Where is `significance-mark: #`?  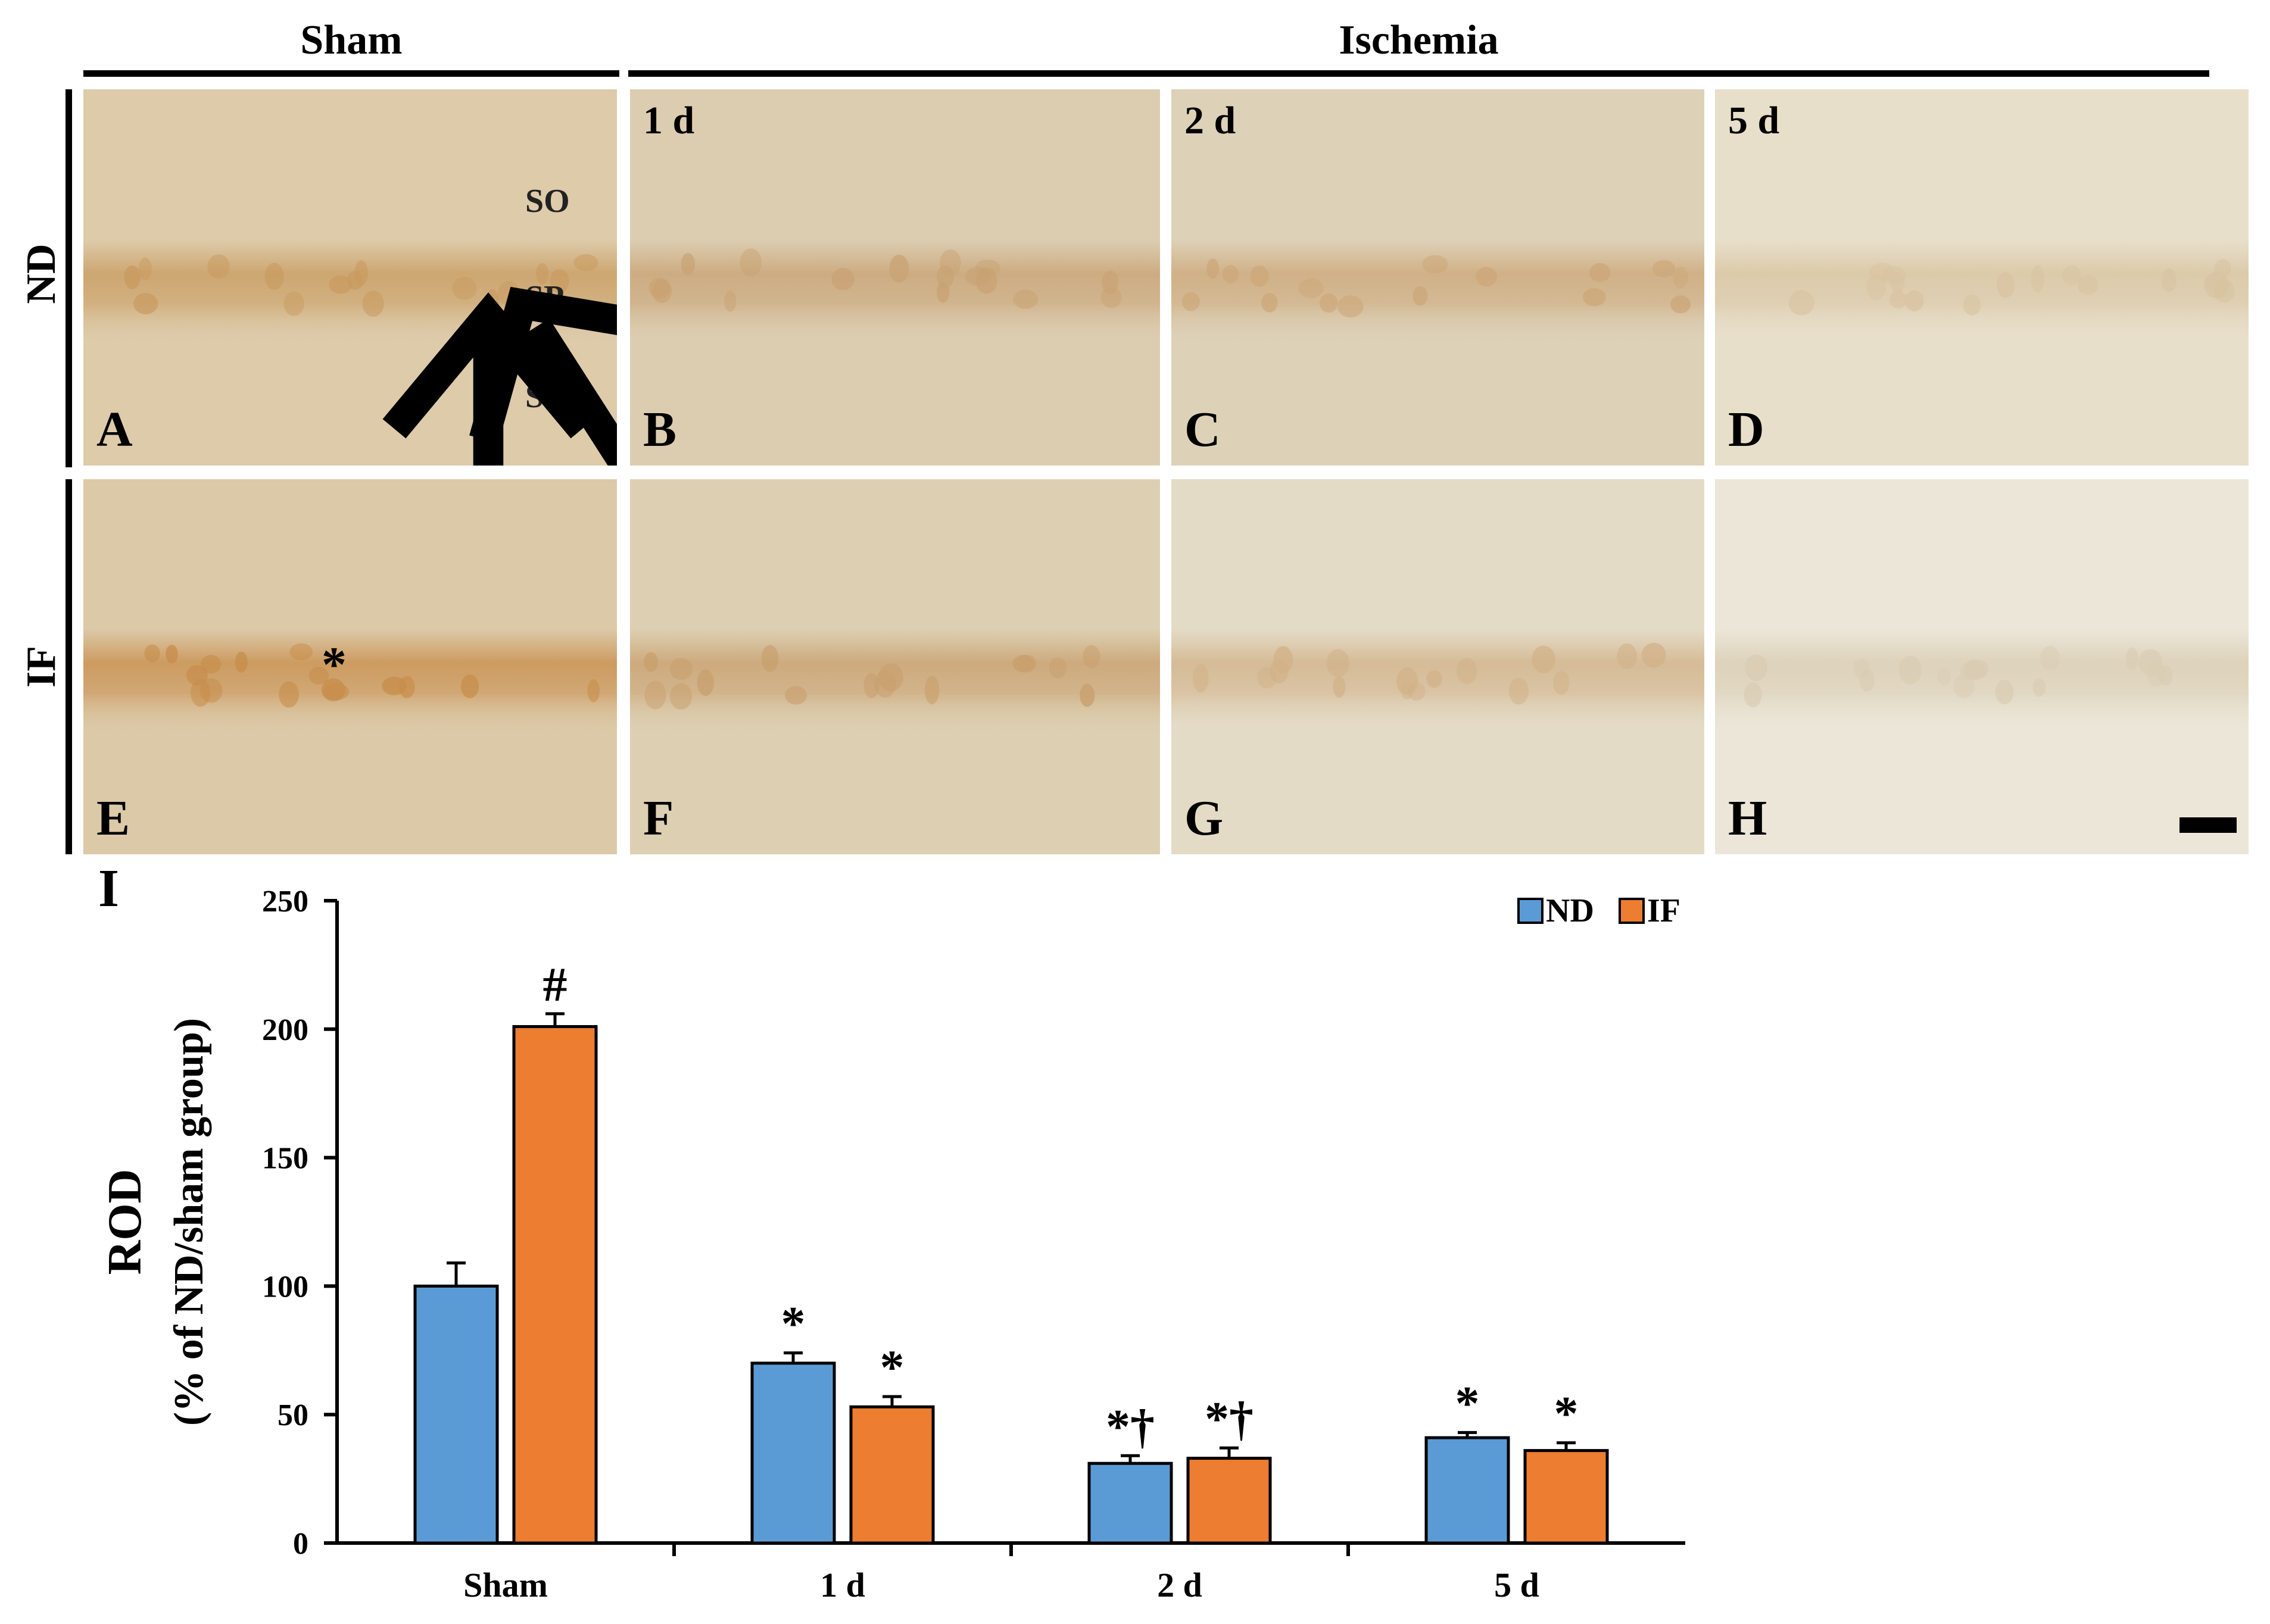
significance-mark: # is located at coordinates (555, 984).